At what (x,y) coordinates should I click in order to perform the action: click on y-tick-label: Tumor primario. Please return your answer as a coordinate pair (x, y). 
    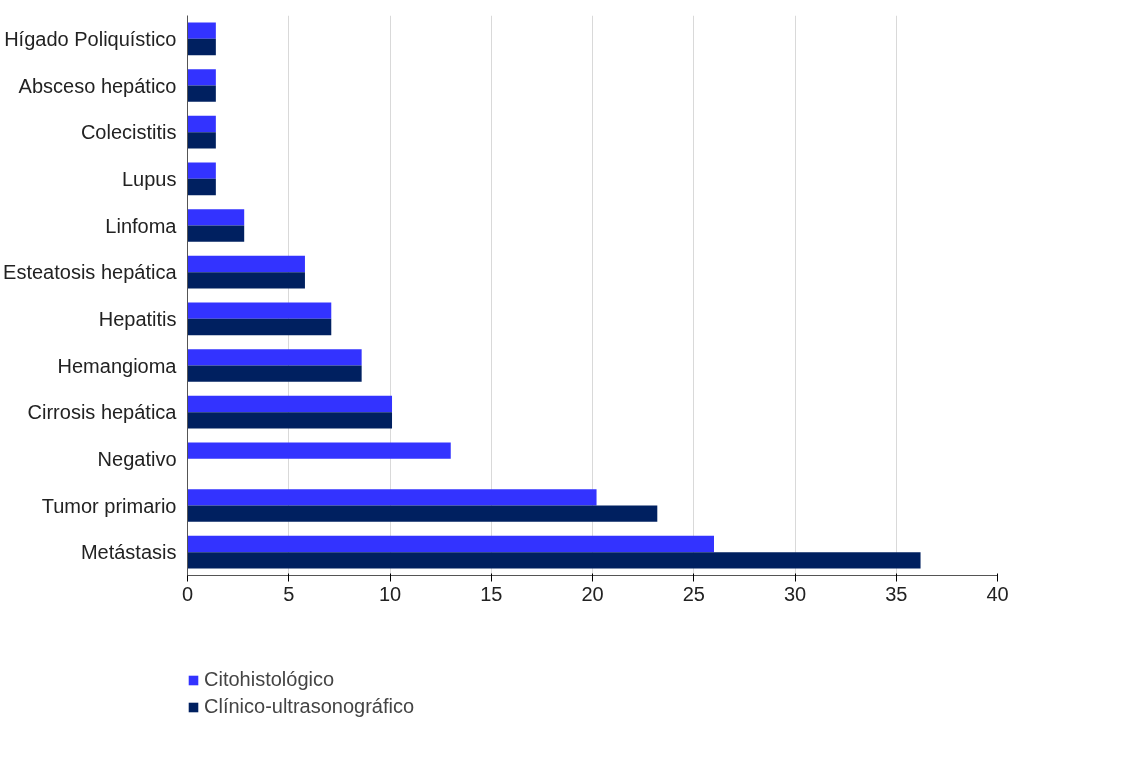
    Looking at the image, I should click on (109, 505).